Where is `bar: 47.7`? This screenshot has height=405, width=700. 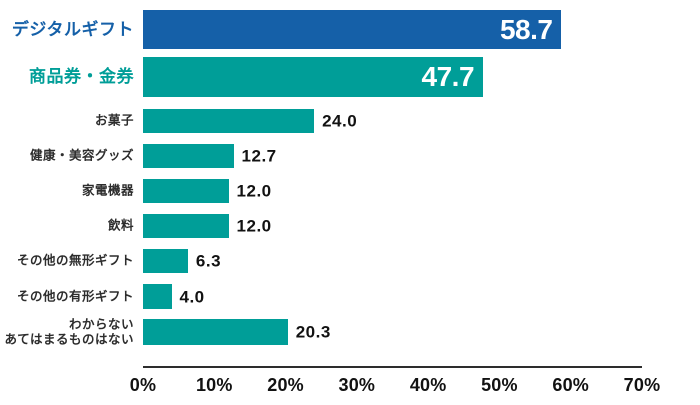
bar: 47.7 is located at coordinates (313, 77).